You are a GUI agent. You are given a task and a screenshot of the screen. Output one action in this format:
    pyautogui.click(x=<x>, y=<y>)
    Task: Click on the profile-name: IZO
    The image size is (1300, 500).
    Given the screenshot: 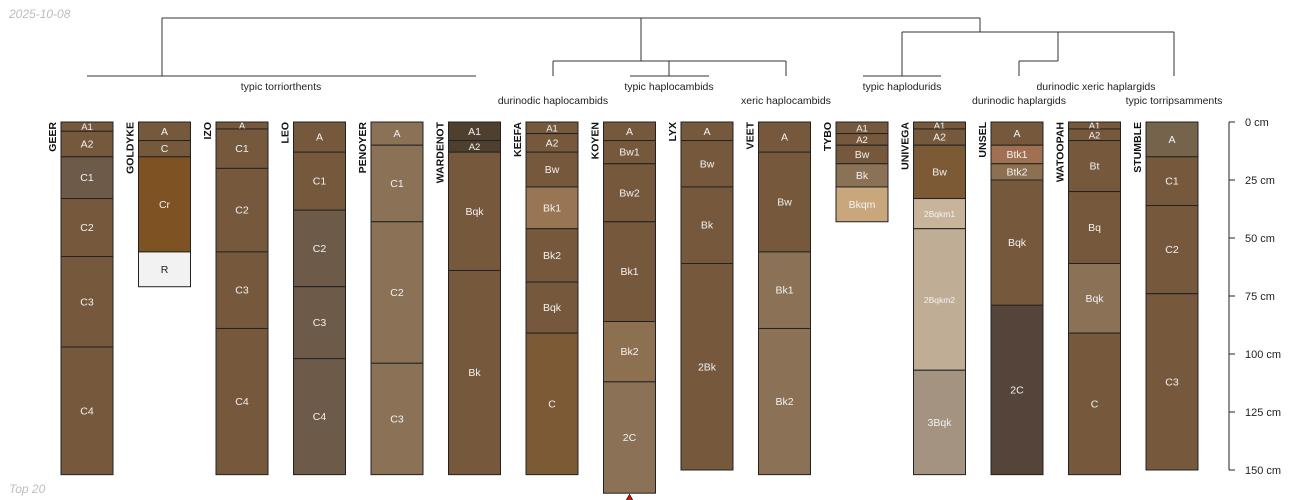 What is the action you would take?
    pyautogui.click(x=208, y=131)
    